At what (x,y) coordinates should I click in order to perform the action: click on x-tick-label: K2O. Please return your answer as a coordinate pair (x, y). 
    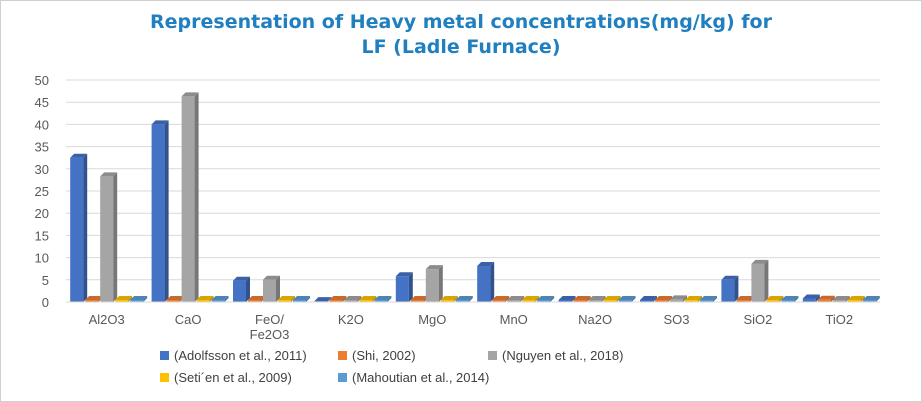
    Looking at the image, I should click on (351, 319).